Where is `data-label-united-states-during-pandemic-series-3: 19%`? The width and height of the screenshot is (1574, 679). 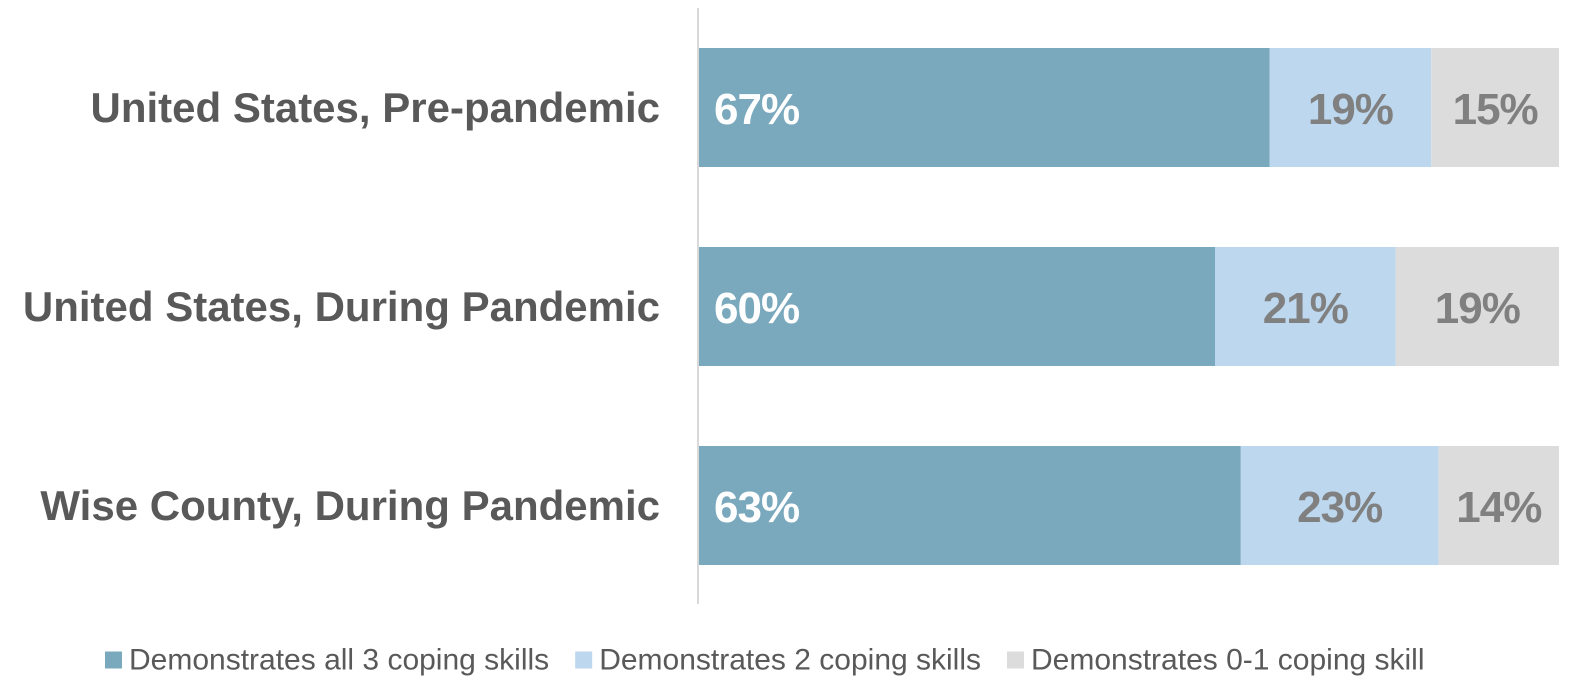 data-label-united-states-during-pandemic-series-3: 19% is located at coordinates (1477, 308).